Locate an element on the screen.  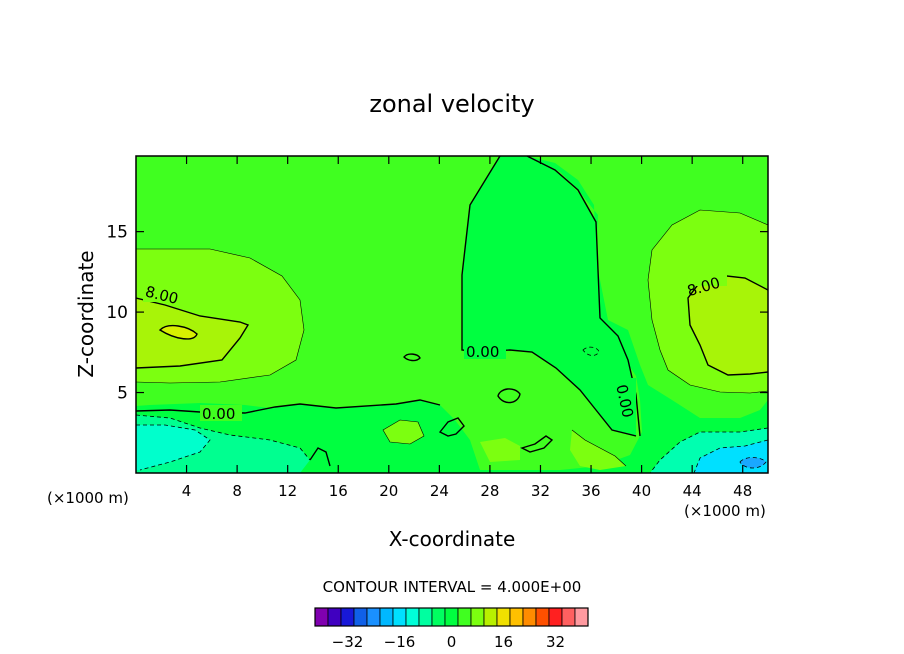
x-tick-label: 32 is located at coordinates (540, 491).